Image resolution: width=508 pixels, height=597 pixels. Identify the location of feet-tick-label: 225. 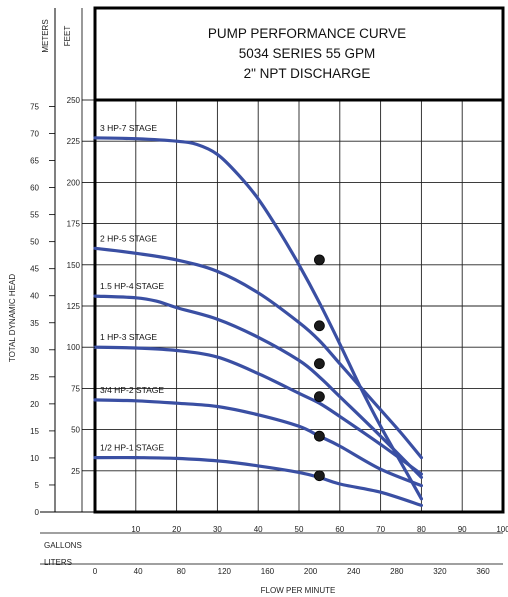
(74, 141).